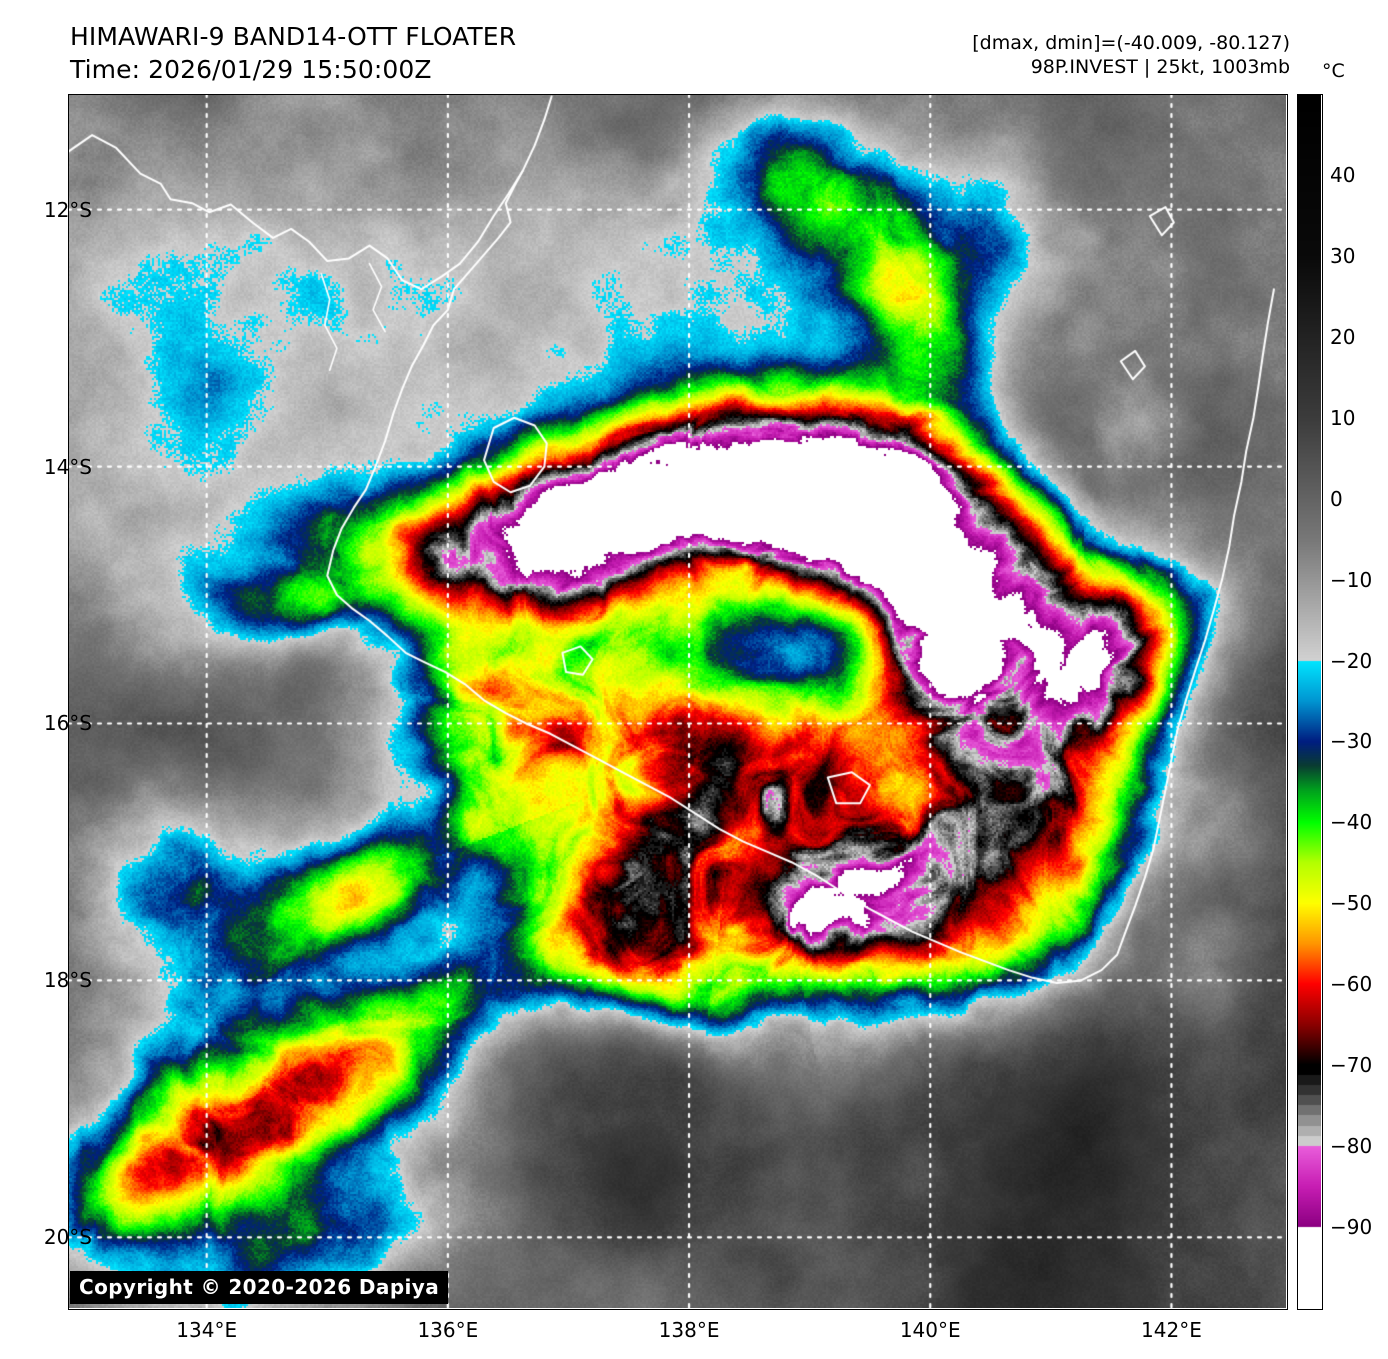 This screenshot has height=1359, width=1388. Describe the element at coordinates (259, 1287) in the screenshot. I see `copyright-banner: Copyright © 2020-2026 Dapiya` at that location.